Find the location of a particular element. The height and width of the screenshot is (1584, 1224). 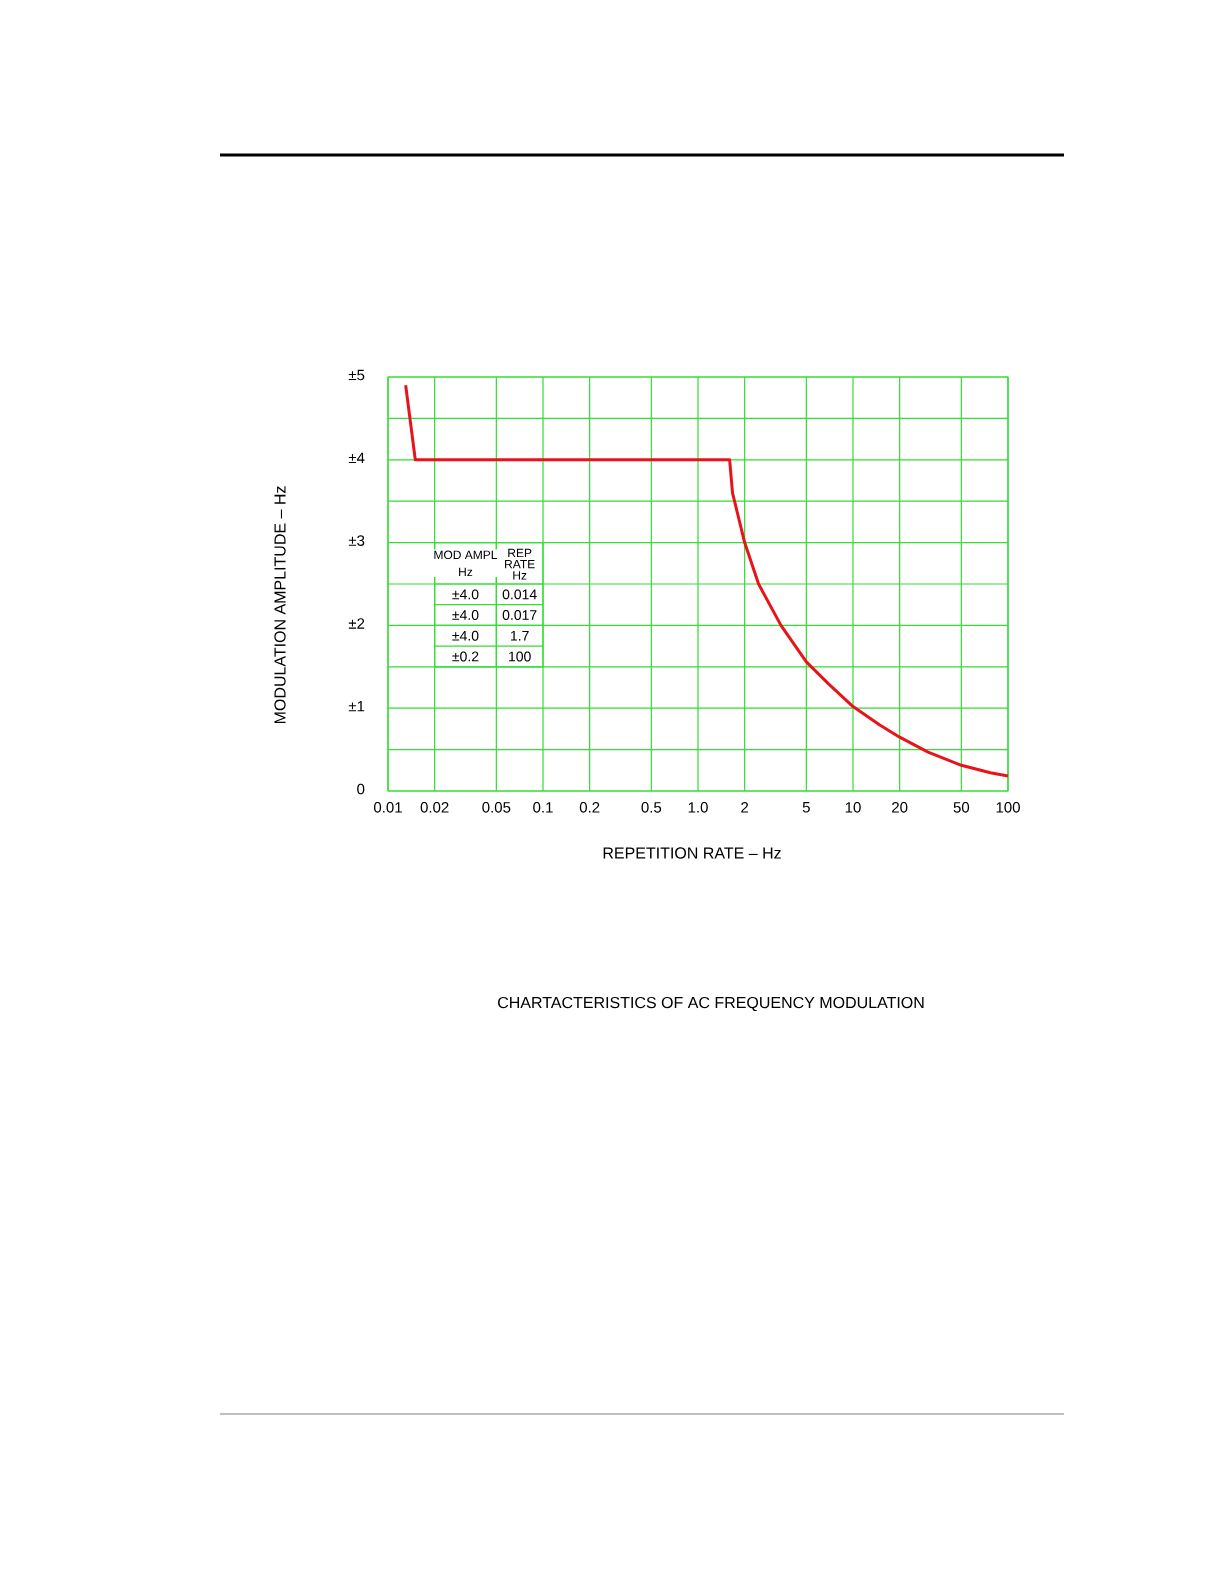

annotation: REP is located at coordinates (520, 553).